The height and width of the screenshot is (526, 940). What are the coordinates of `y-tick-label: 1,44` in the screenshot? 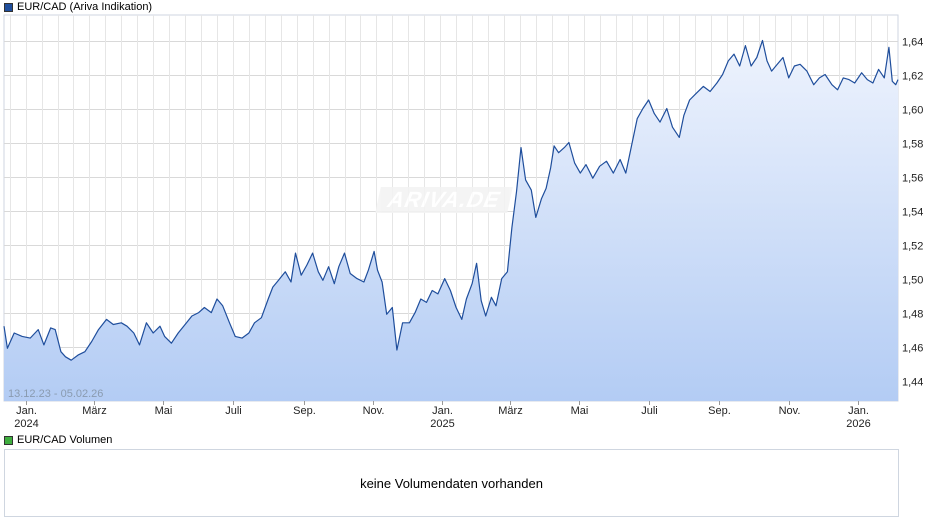 It's located at (912, 383).